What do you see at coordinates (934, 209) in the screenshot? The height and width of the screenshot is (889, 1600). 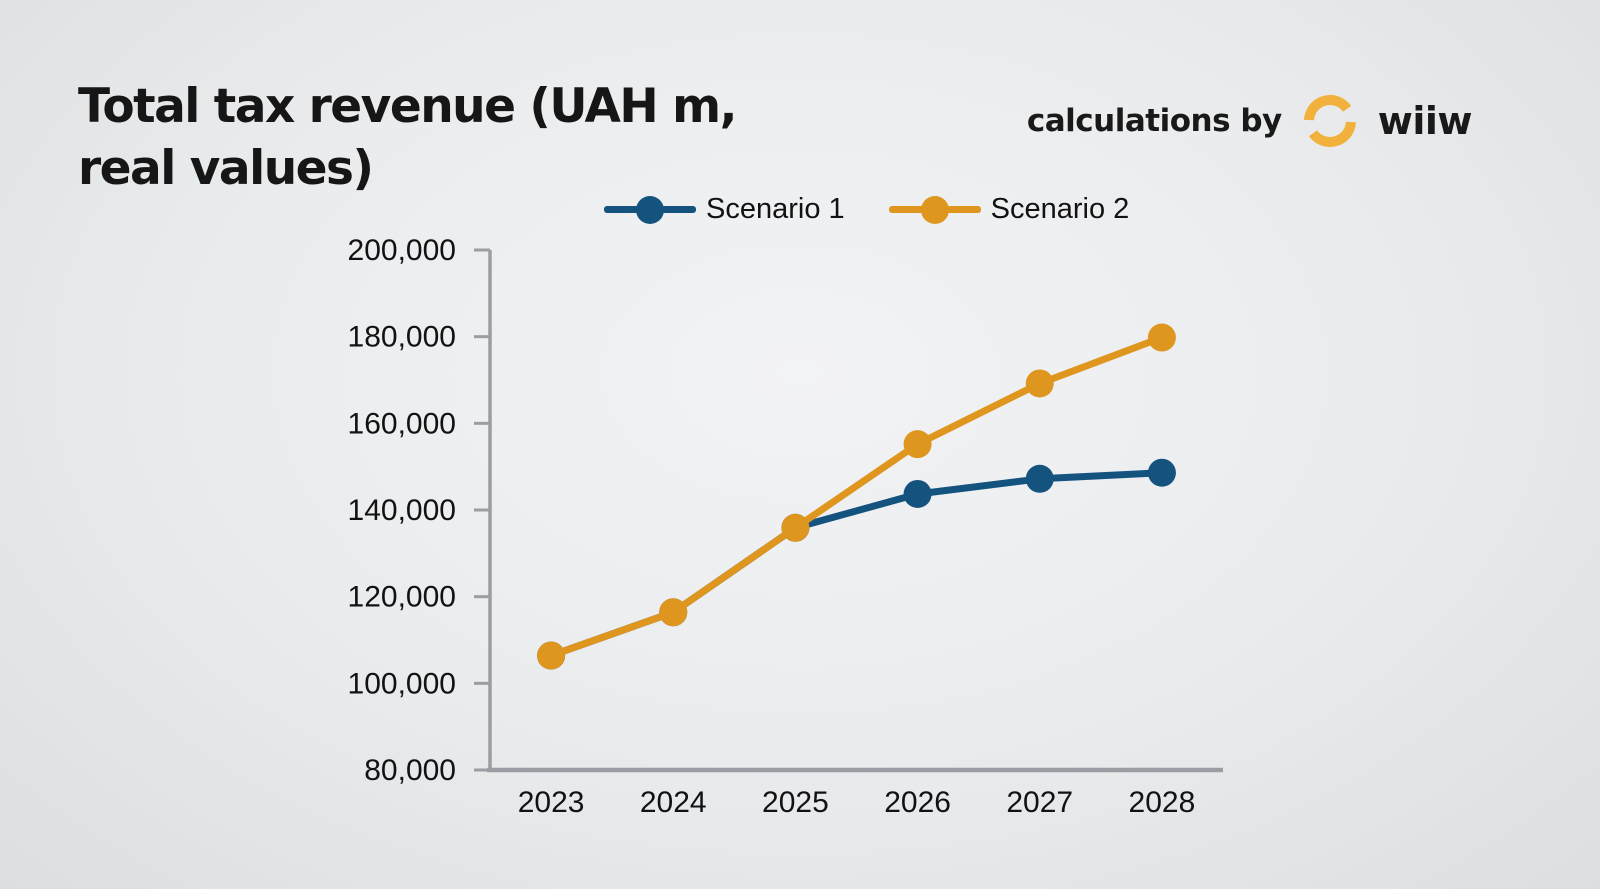 I see `scenario-2-swatch-icon` at bounding box center [934, 209].